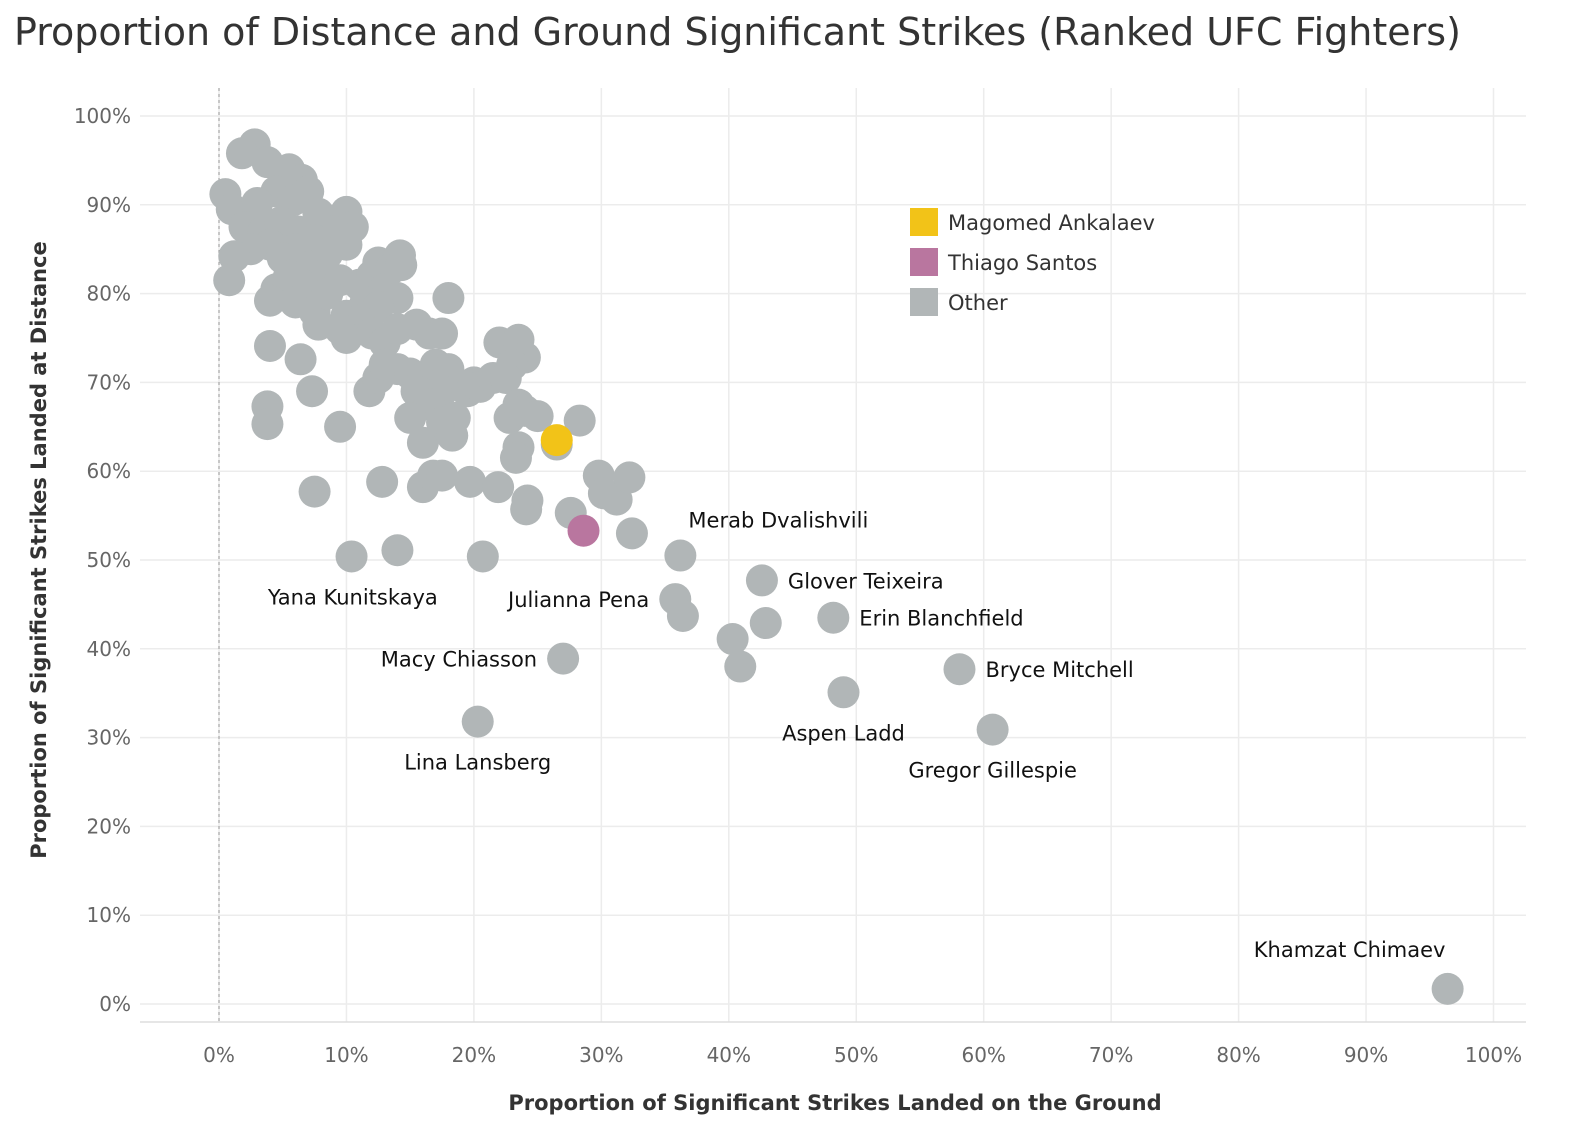 Image resolution: width=1574 pixels, height=1134 pixels. What do you see at coordinates (109, 738) in the screenshot?
I see `y-tick-label: 30%` at bounding box center [109, 738].